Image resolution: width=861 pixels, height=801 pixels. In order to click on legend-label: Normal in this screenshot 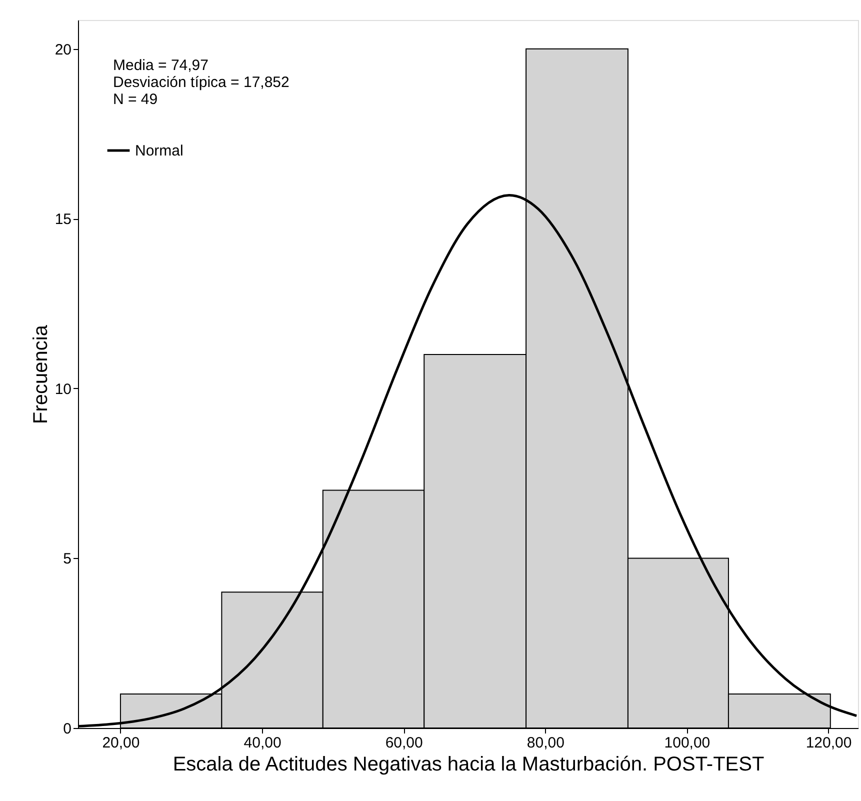, I will do `click(159, 151)`.